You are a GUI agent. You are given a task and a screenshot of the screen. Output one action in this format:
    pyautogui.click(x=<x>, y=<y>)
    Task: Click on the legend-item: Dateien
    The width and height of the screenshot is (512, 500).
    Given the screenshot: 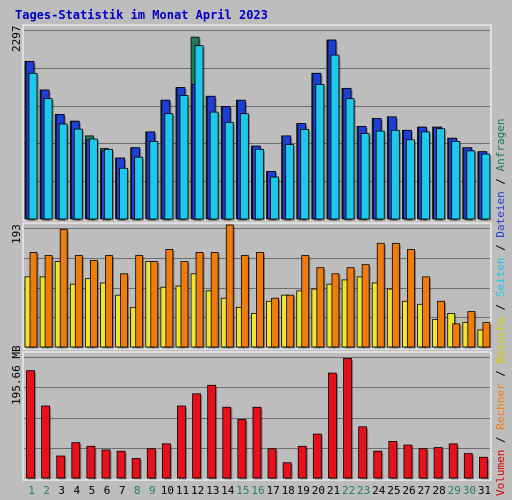 What is the action you would take?
    pyautogui.click(x=500, y=214)
    